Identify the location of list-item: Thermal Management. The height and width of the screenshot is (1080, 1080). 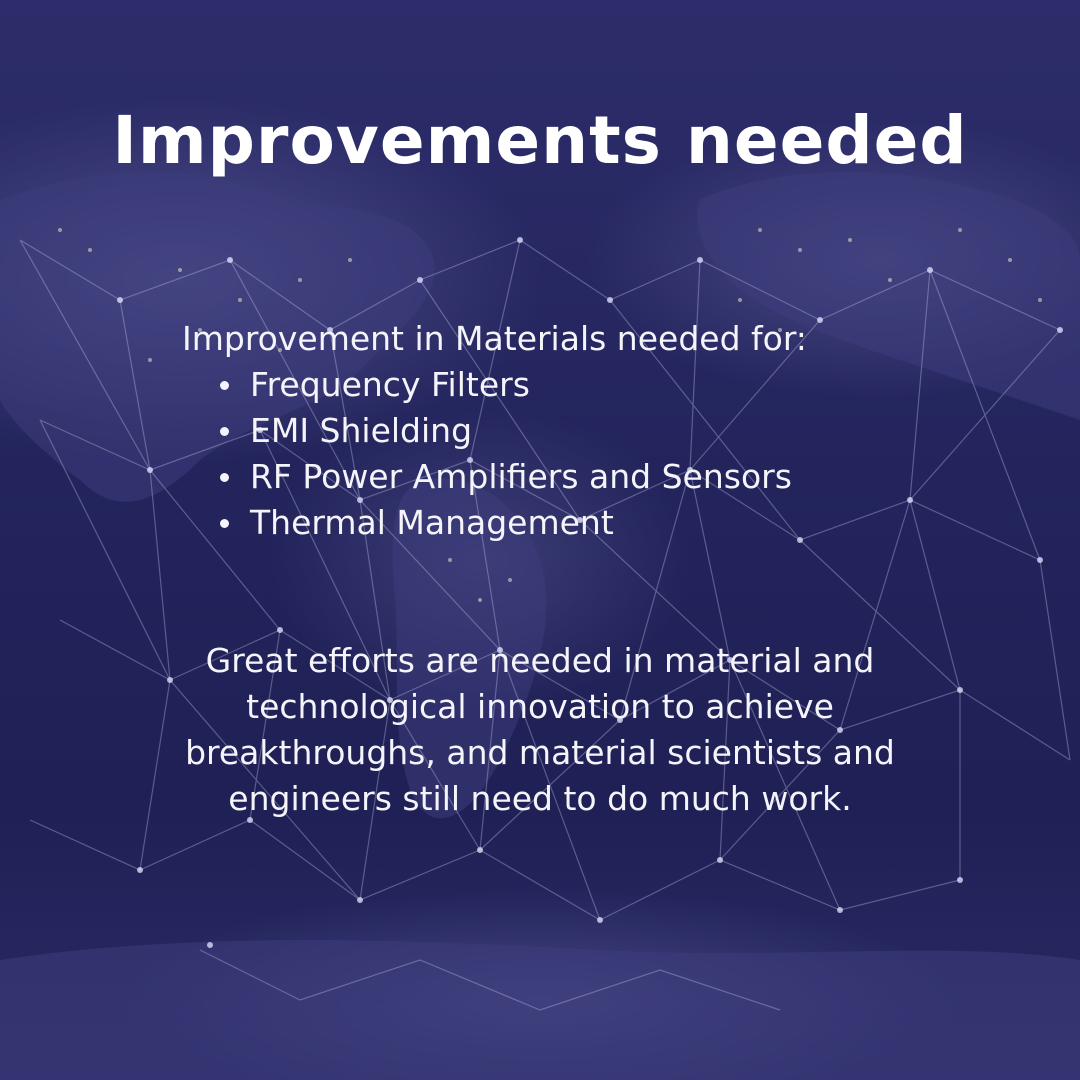
(628, 523).